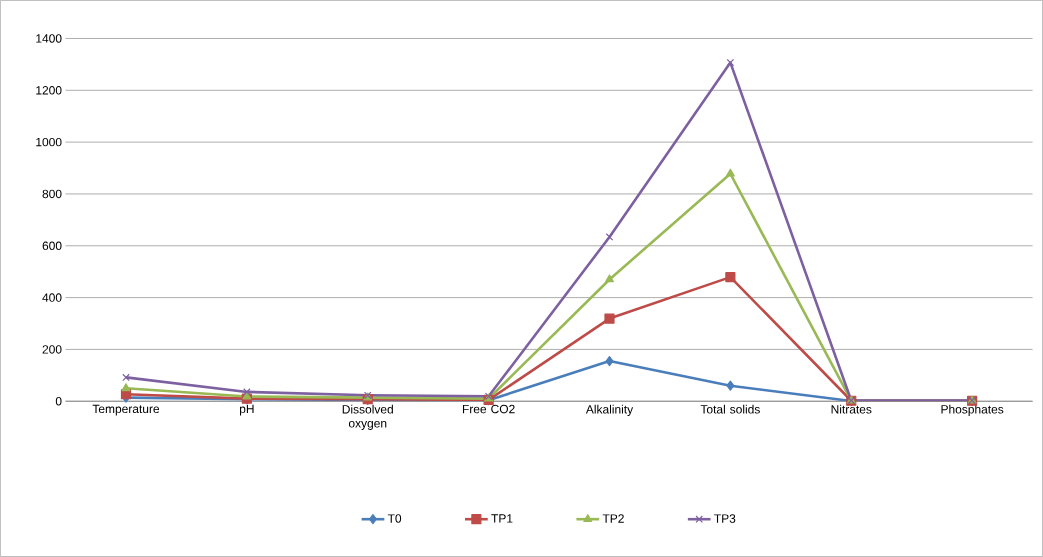 The width and height of the screenshot is (1043, 557). I want to click on x-tick-label: Alkalinity, so click(609, 410).